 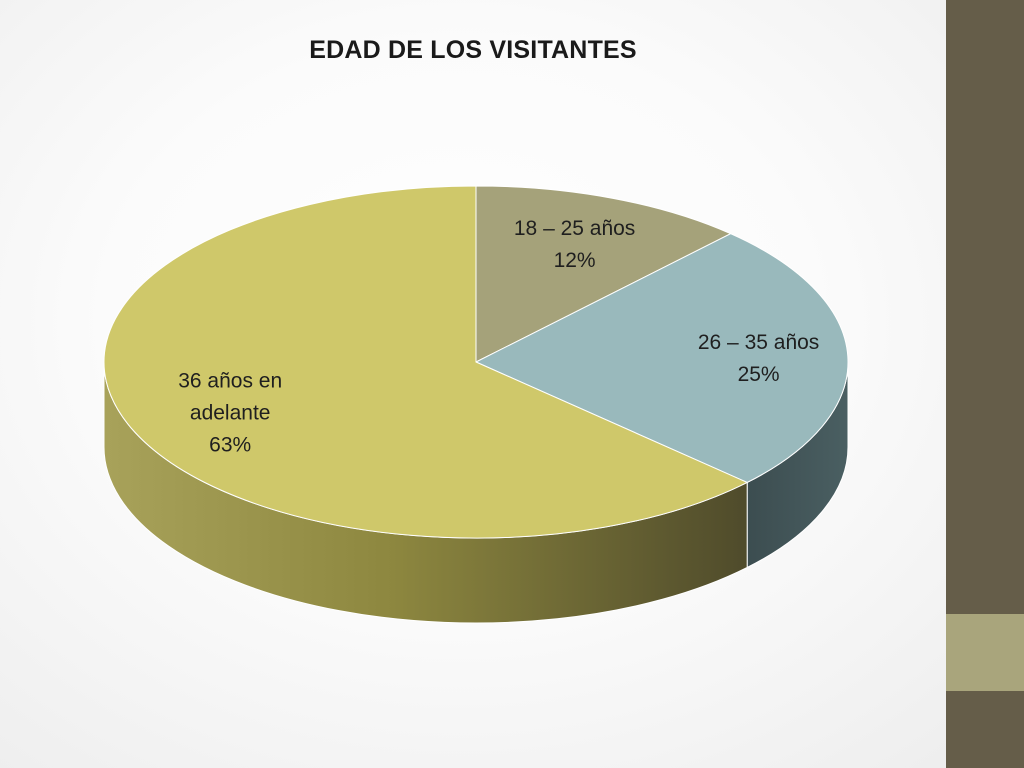 I want to click on slice-percent: 25%, so click(x=759, y=374).